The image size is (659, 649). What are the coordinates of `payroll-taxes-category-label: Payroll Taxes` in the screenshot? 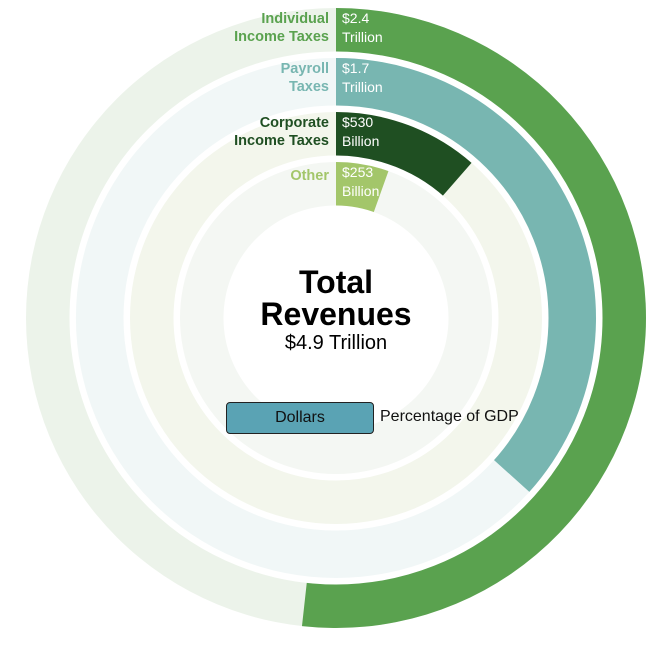 It's located at (305, 78).